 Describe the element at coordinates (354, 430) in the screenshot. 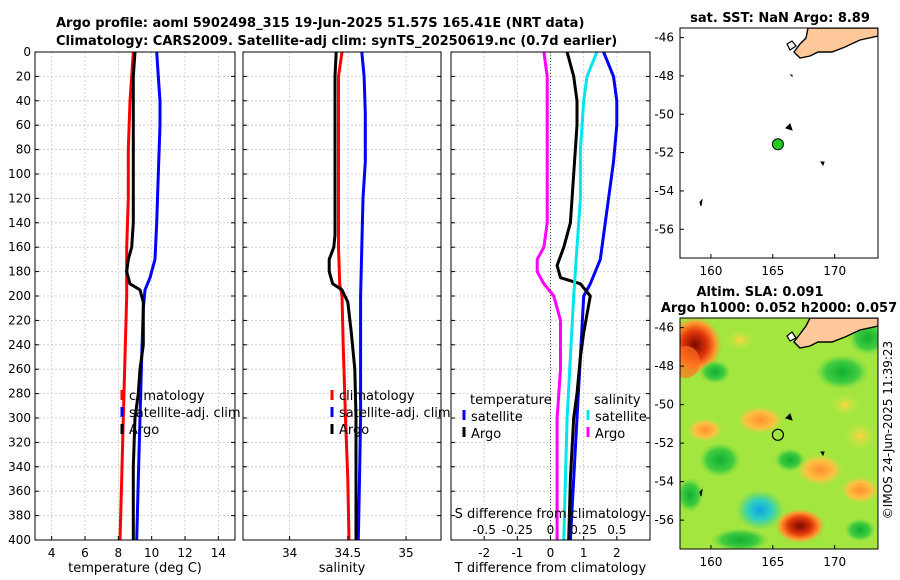

I see `salinity-legend-label: Argo` at that location.